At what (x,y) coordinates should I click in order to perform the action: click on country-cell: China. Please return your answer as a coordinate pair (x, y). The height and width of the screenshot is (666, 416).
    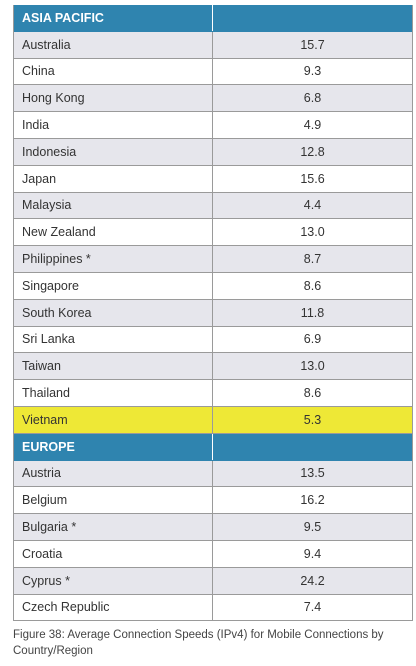
    Looking at the image, I should click on (113, 71).